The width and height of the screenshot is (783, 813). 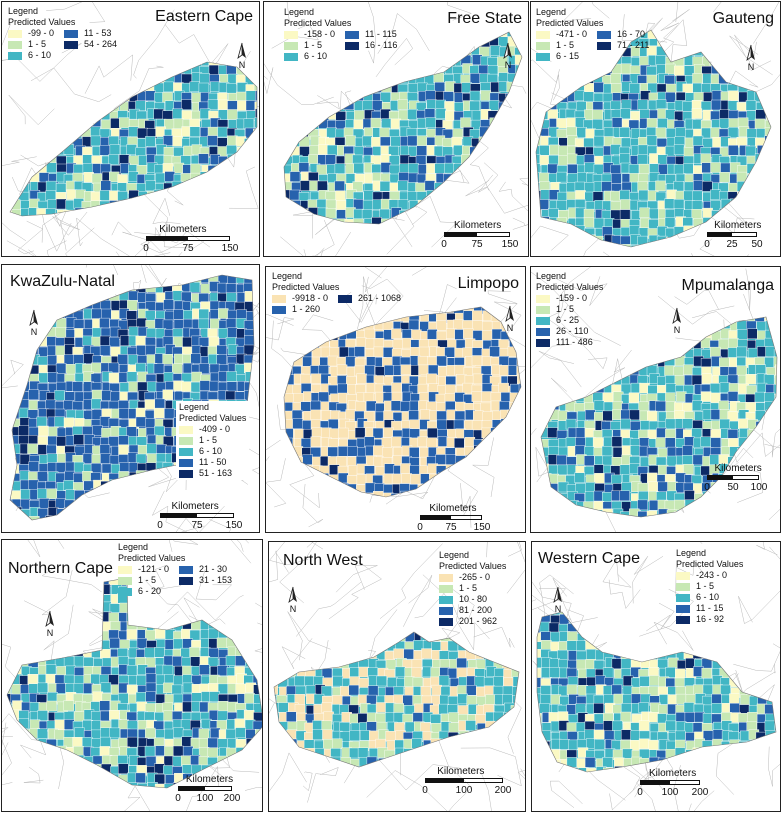 What do you see at coordinates (672, 785) in the screenshot?
I see `scale-bar: Kilometers 0 100 200` at bounding box center [672, 785].